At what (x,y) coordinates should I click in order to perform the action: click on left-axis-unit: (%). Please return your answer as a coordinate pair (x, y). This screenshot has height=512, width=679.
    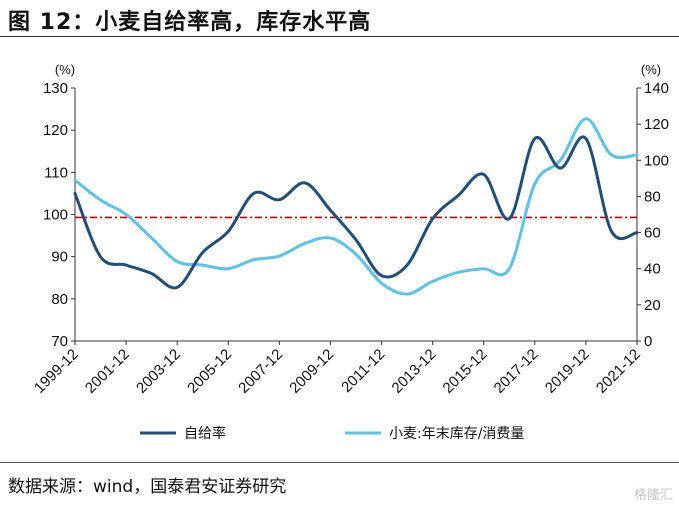
    Looking at the image, I should click on (65, 69).